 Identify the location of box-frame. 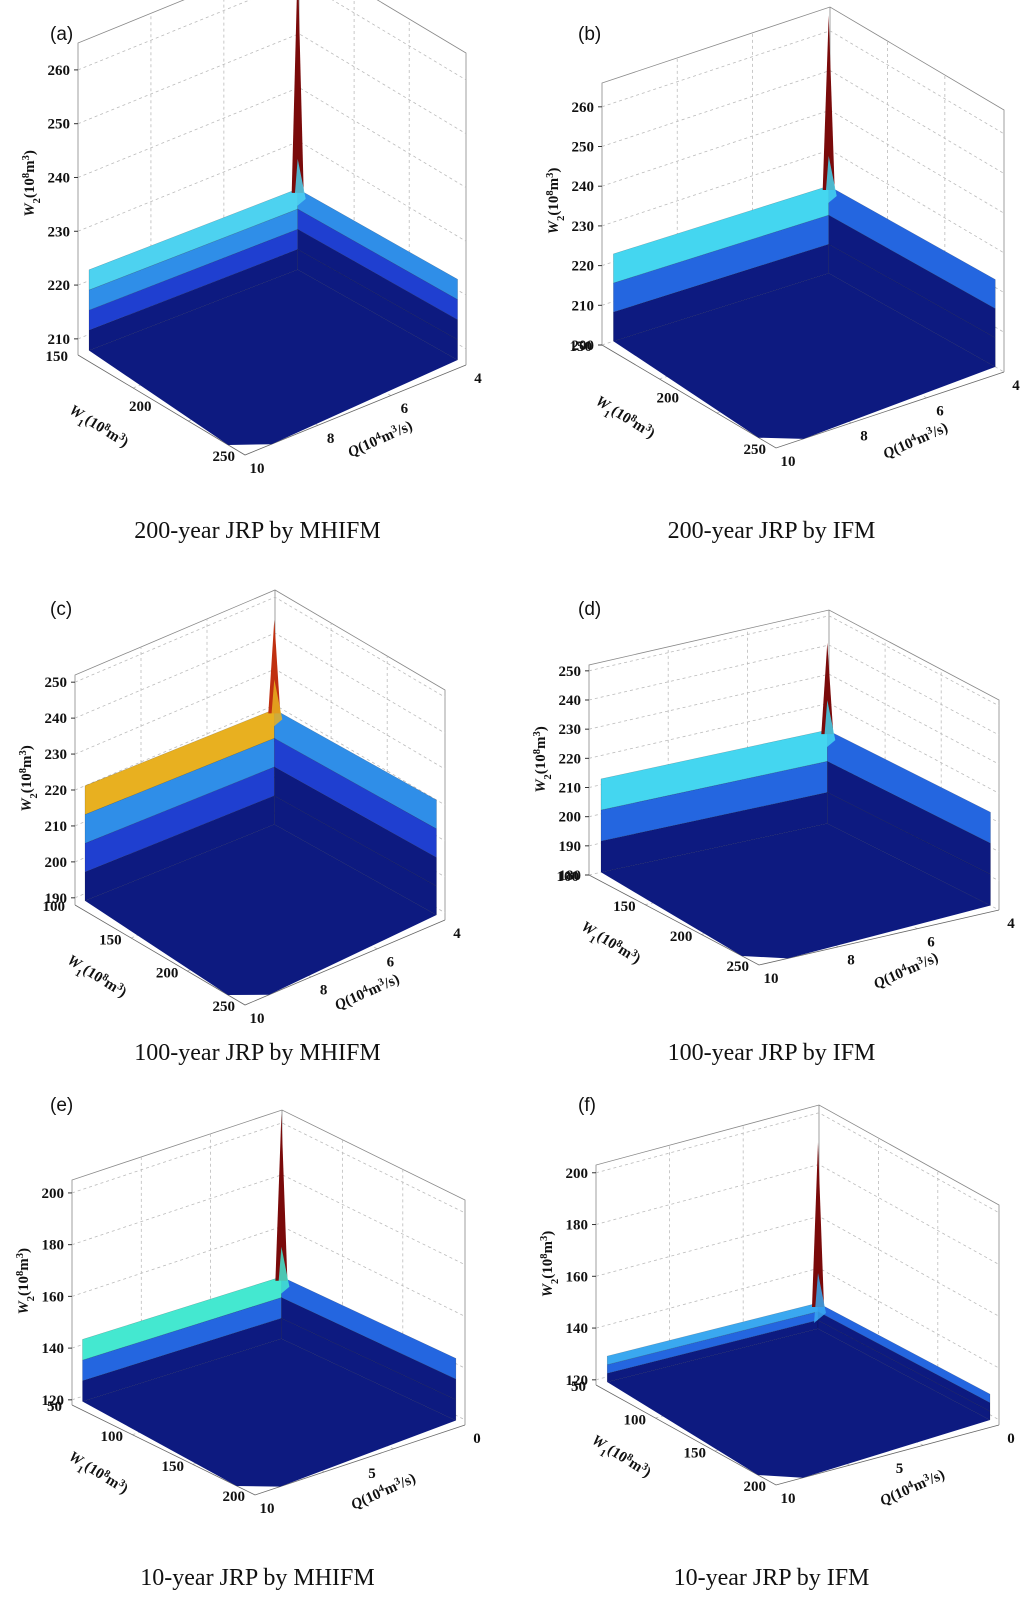
(272, 182).